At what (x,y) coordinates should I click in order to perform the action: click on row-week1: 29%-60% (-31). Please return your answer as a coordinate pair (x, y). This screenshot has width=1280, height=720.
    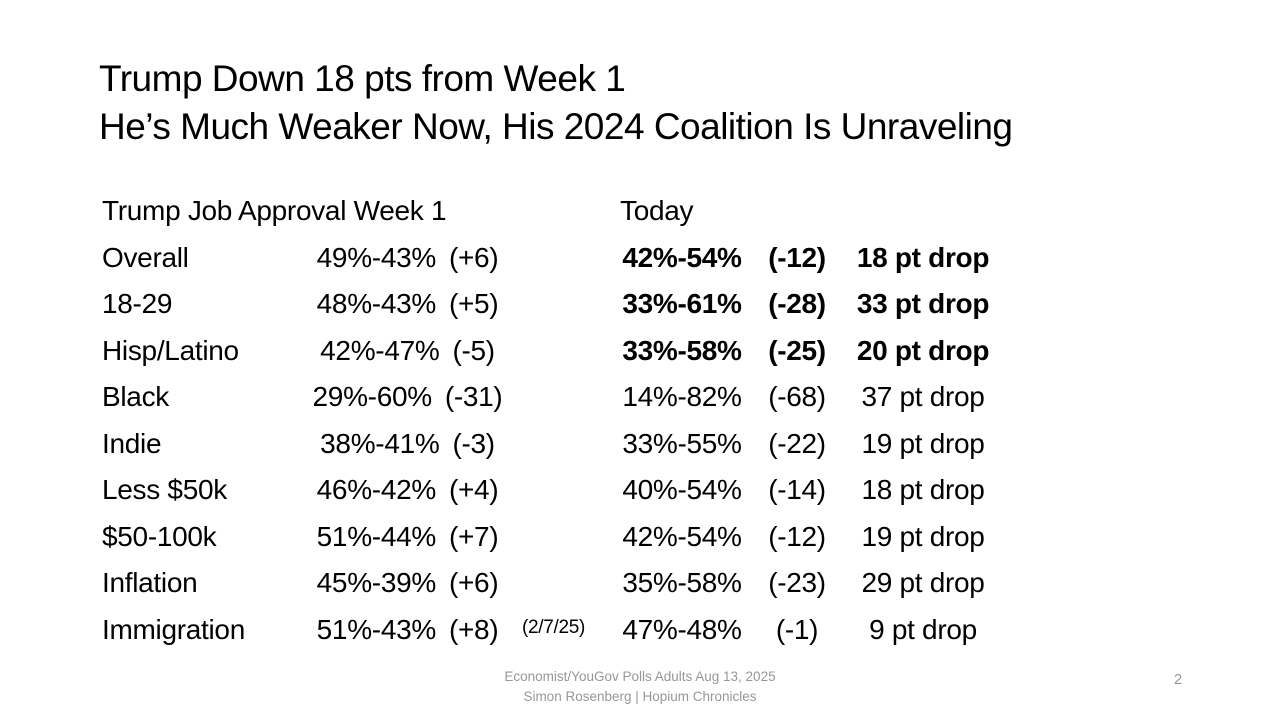
    Looking at the image, I should click on (407, 397).